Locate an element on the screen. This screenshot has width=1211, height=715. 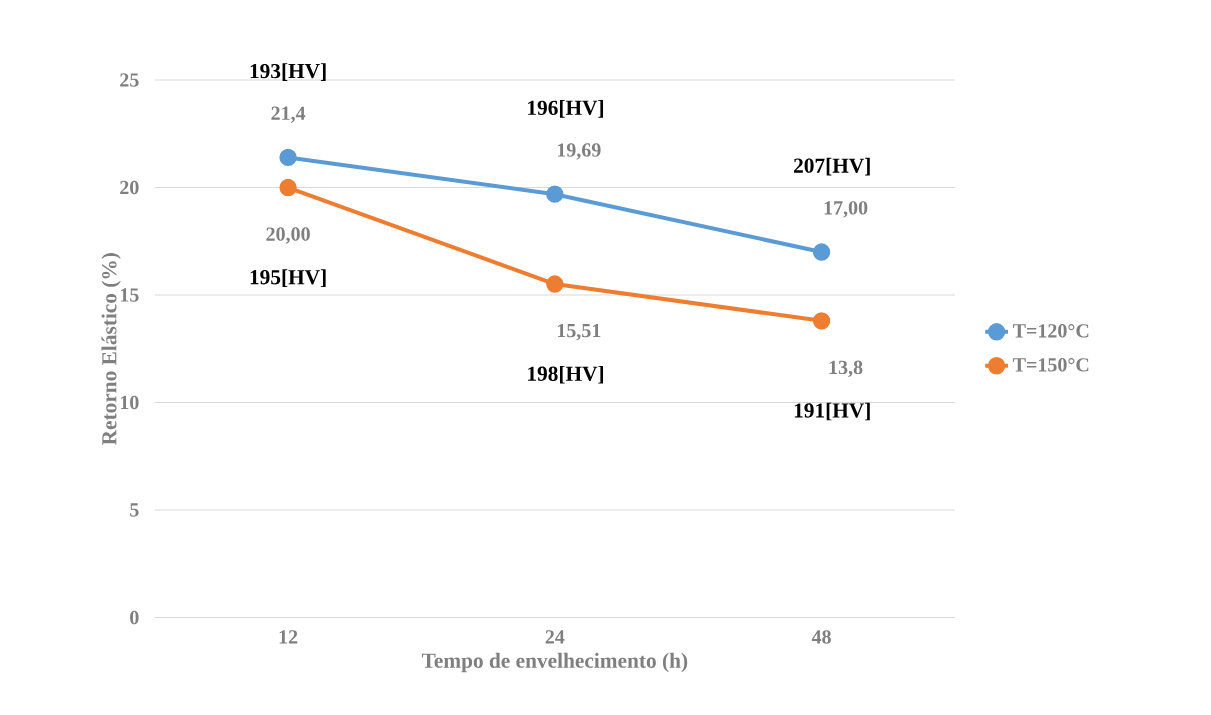
legend-label: T=120°C is located at coordinates (1050, 331).